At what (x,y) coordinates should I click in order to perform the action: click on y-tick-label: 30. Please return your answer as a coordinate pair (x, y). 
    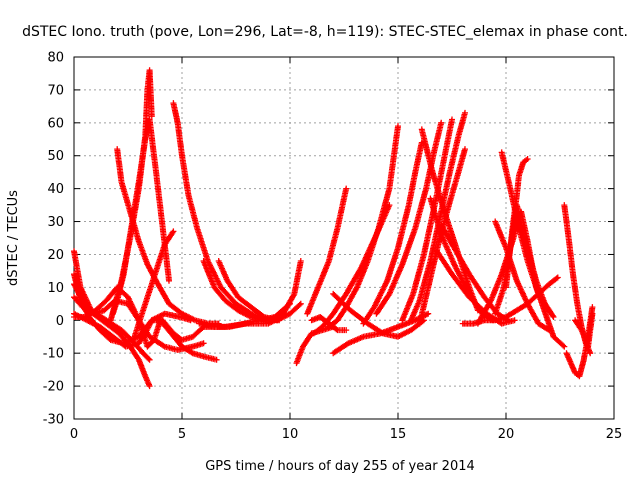
    Looking at the image, I should click on (55, 222).